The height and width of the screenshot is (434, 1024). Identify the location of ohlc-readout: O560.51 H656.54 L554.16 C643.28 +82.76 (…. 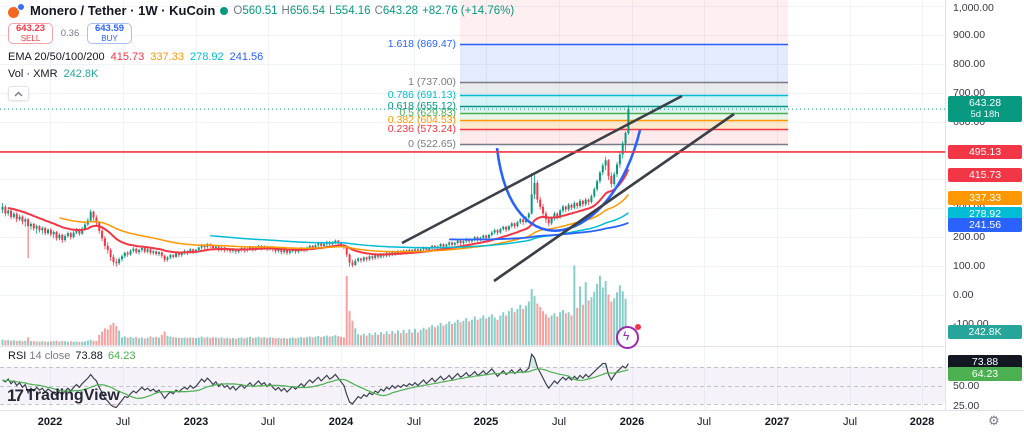
(374, 10).